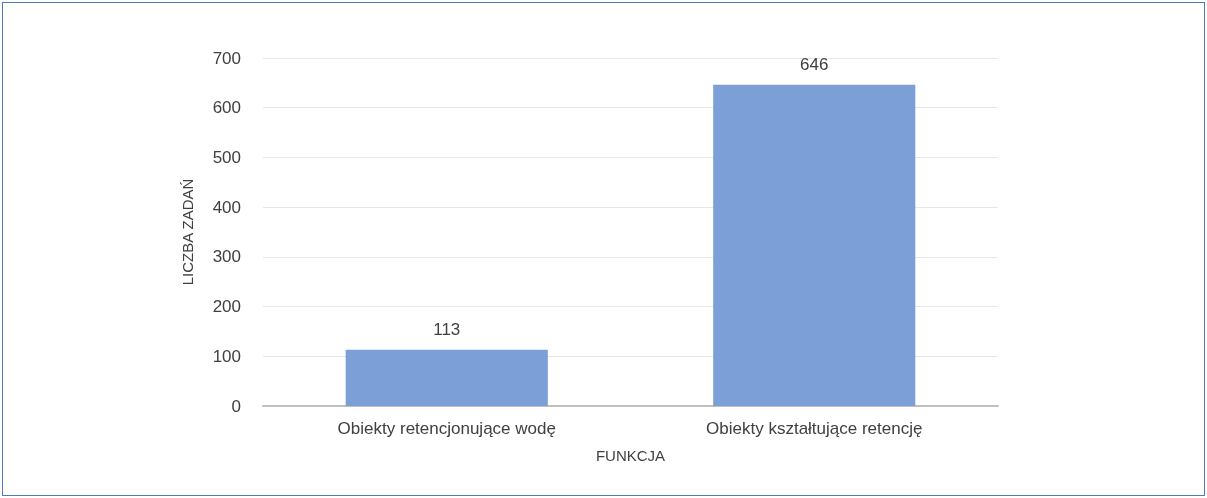 The width and height of the screenshot is (1207, 498). Describe the element at coordinates (226, 58) in the screenshot. I see `y-tick-label: 700` at that location.